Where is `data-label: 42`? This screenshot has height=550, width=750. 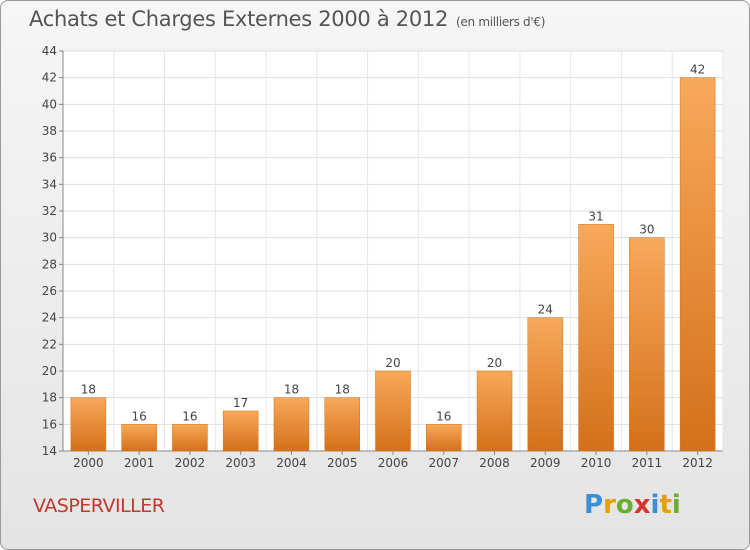 data-label: 42 is located at coordinates (697, 70).